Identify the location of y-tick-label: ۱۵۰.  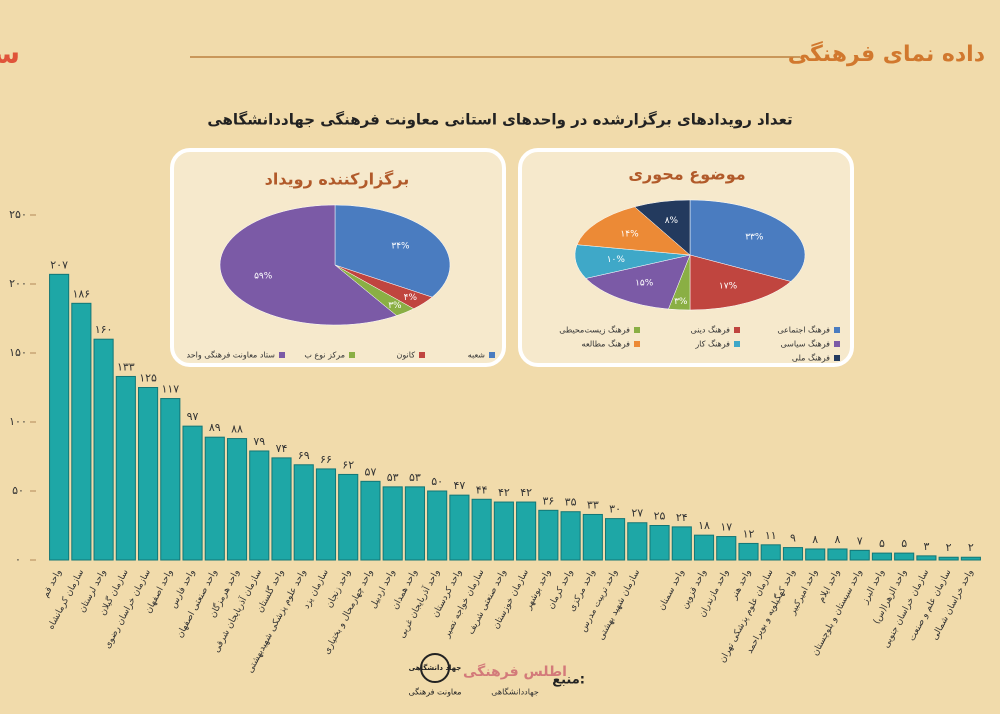
(18, 352).